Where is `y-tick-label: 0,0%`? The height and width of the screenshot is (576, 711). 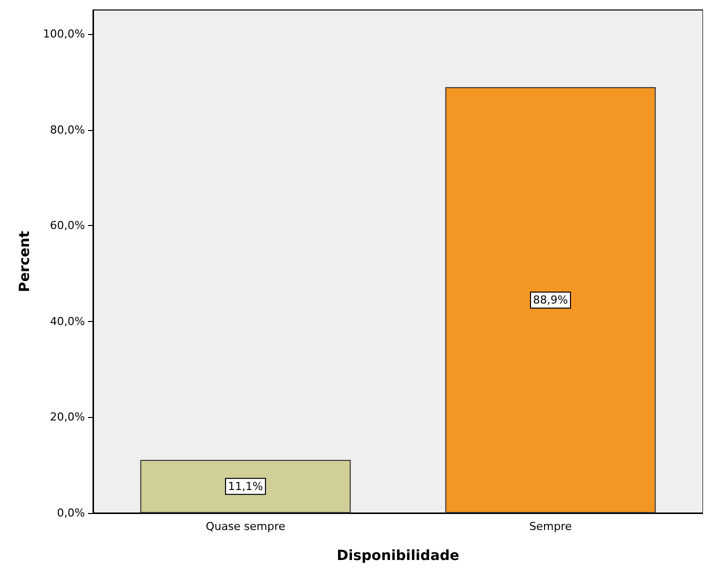 y-tick-label: 0,0% is located at coordinates (71, 513).